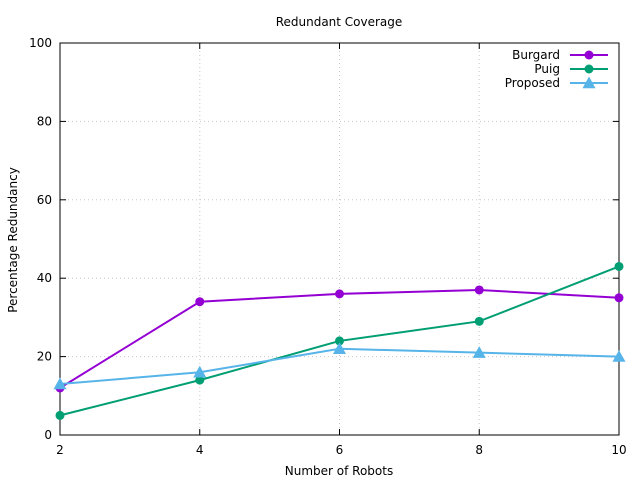  I want to click on x-tick-label: 4, so click(200, 450).